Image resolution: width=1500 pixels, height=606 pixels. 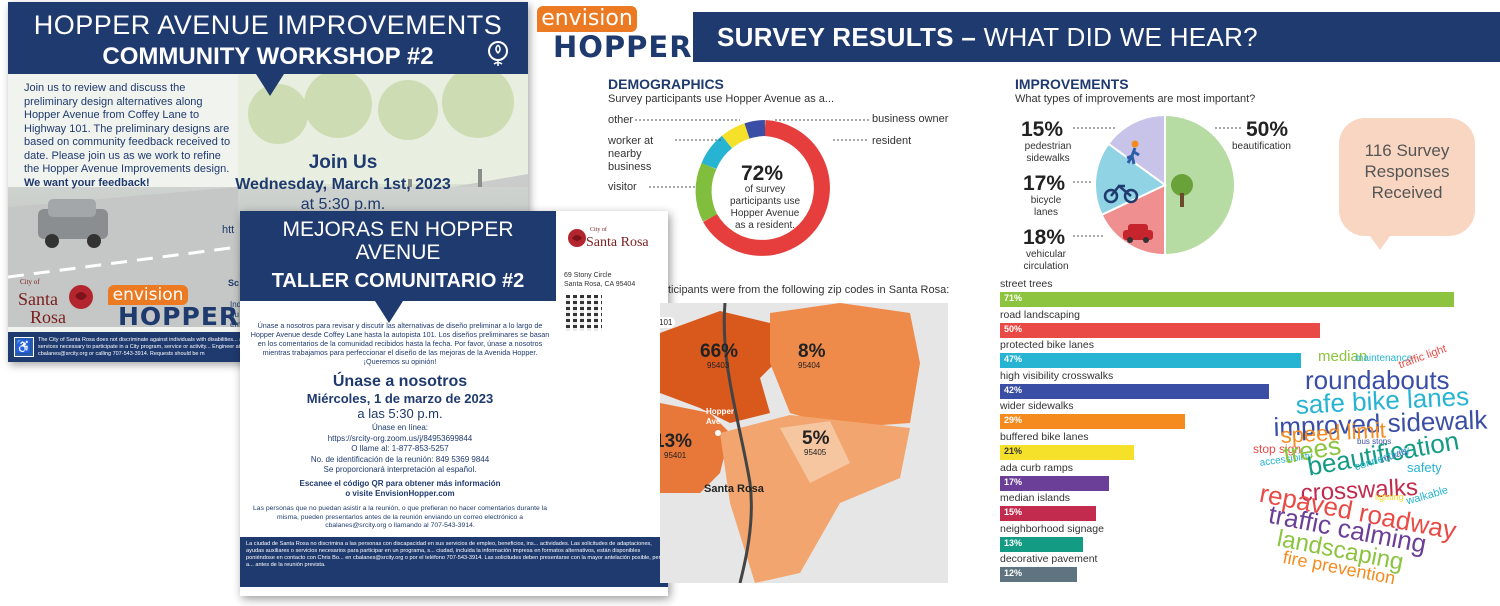 I want to click on donut-center-line1: of survey, so click(x=765, y=189).